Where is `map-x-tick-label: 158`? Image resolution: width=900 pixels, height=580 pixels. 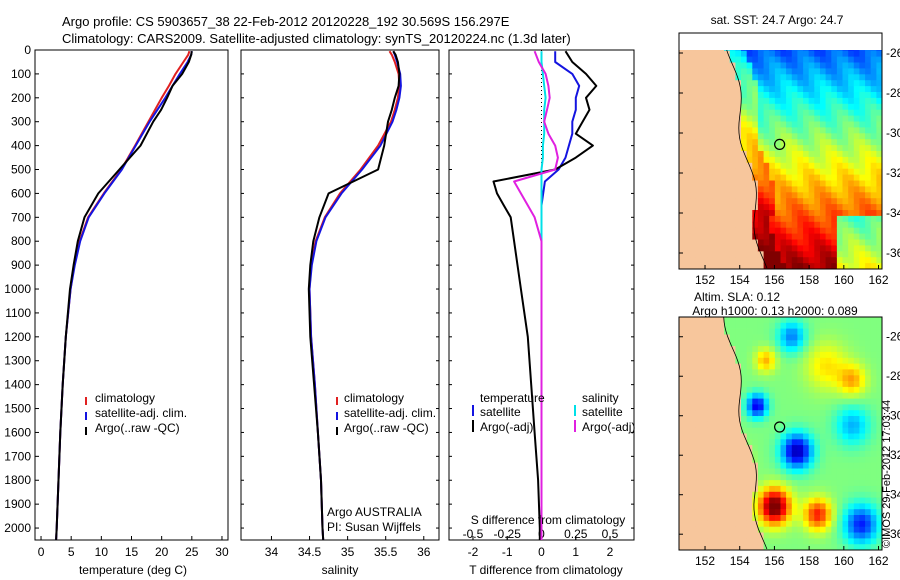
map-x-tick-label: 158 is located at coordinates (809, 280).